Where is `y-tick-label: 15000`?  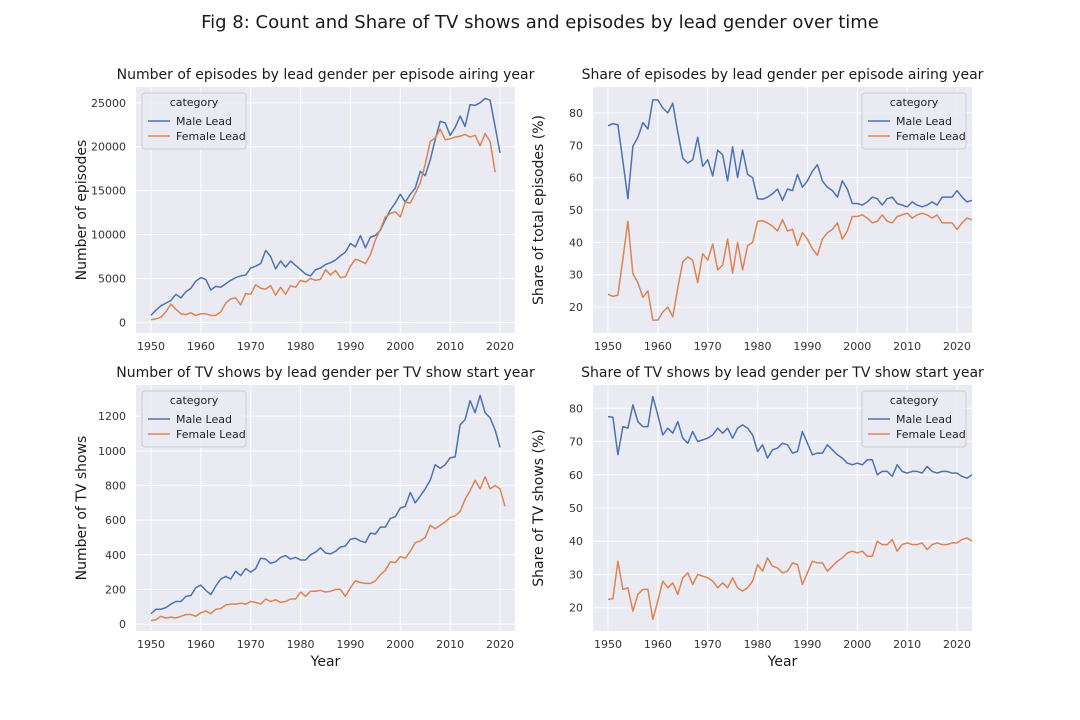 y-tick-label: 15000 is located at coordinates (108, 191).